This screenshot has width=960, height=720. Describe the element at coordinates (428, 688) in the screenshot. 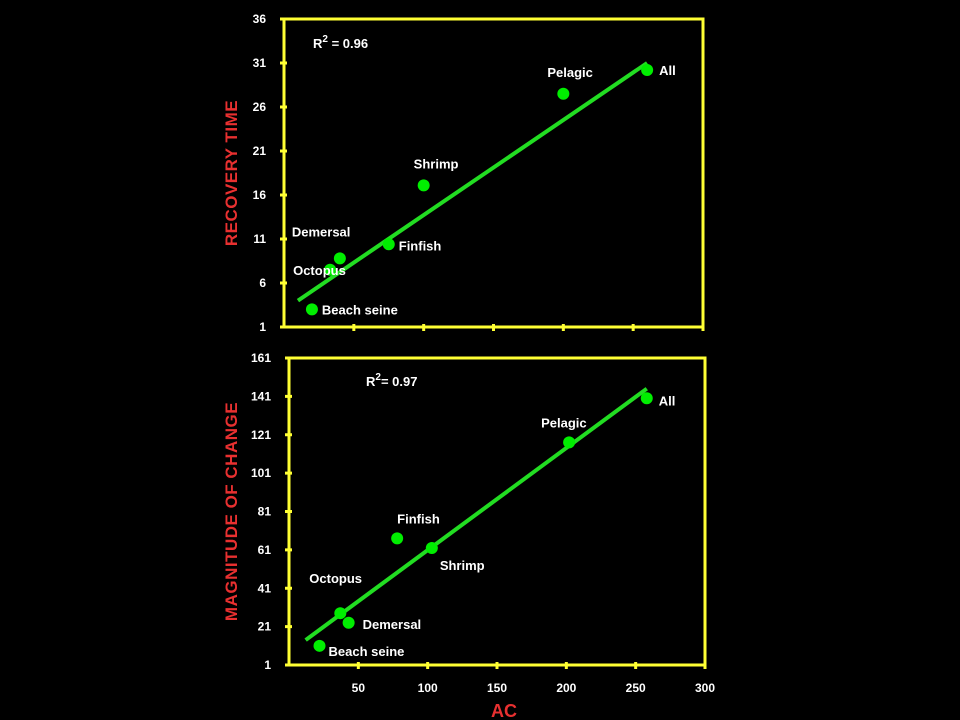

I see `x-tick-label: 100` at that location.